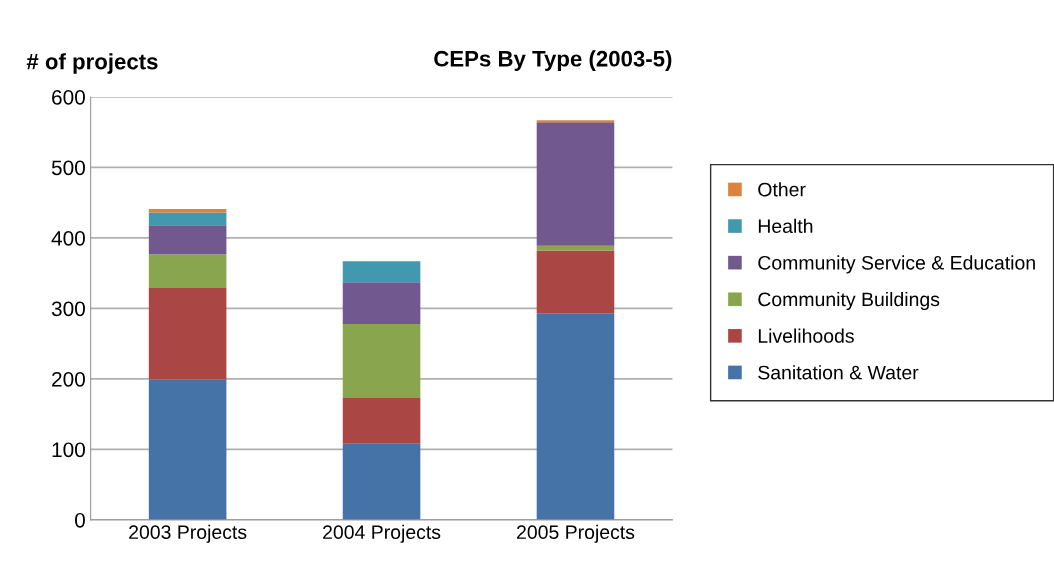 The width and height of the screenshot is (1054, 577). What do you see at coordinates (785, 226) in the screenshot?
I see `legend-label: Health` at bounding box center [785, 226].